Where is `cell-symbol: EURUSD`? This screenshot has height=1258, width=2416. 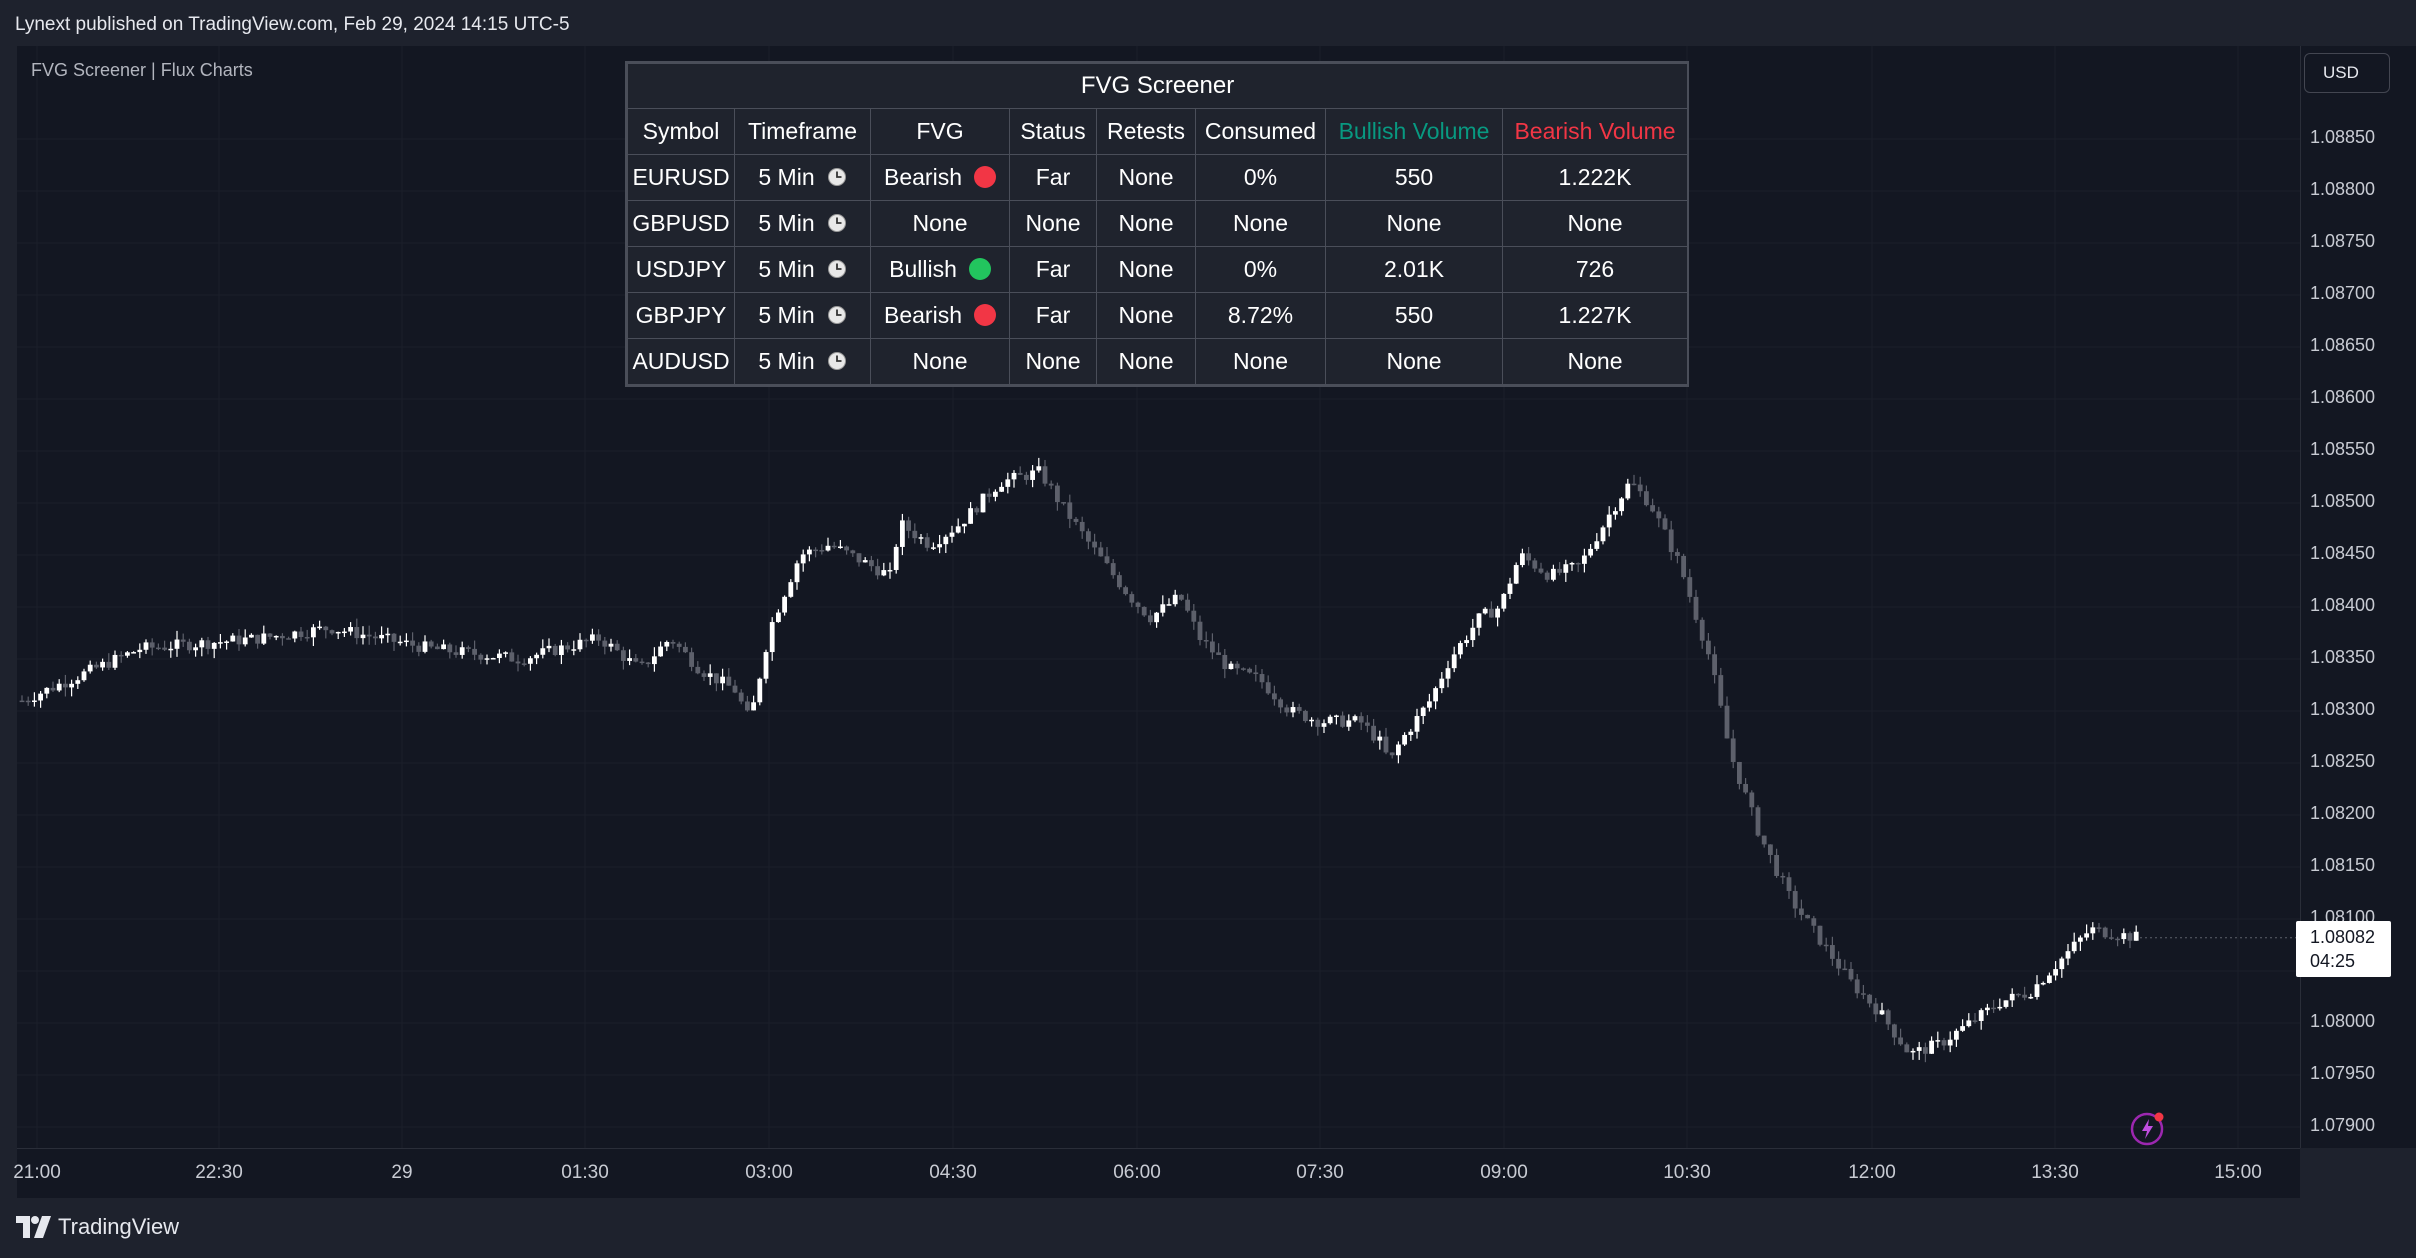
cell-symbol: EURUSD is located at coordinates (681, 177).